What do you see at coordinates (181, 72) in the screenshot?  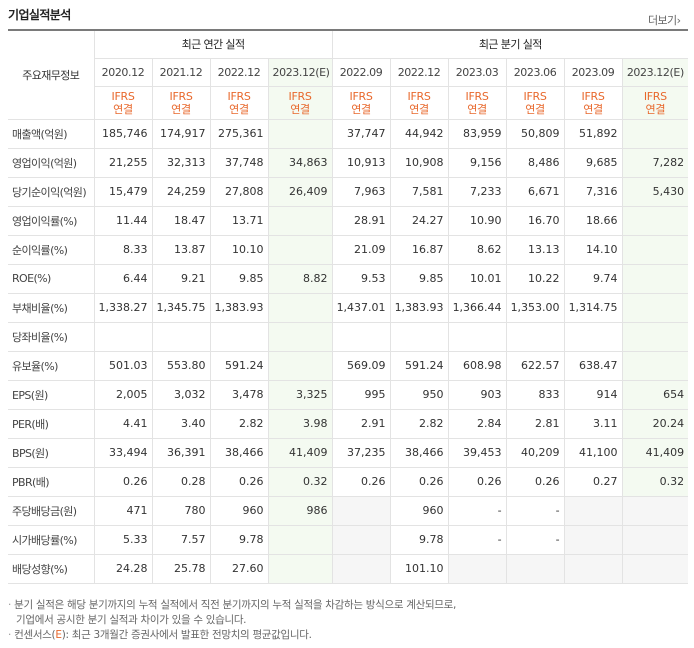 I see `period-header: 2021.12` at bounding box center [181, 72].